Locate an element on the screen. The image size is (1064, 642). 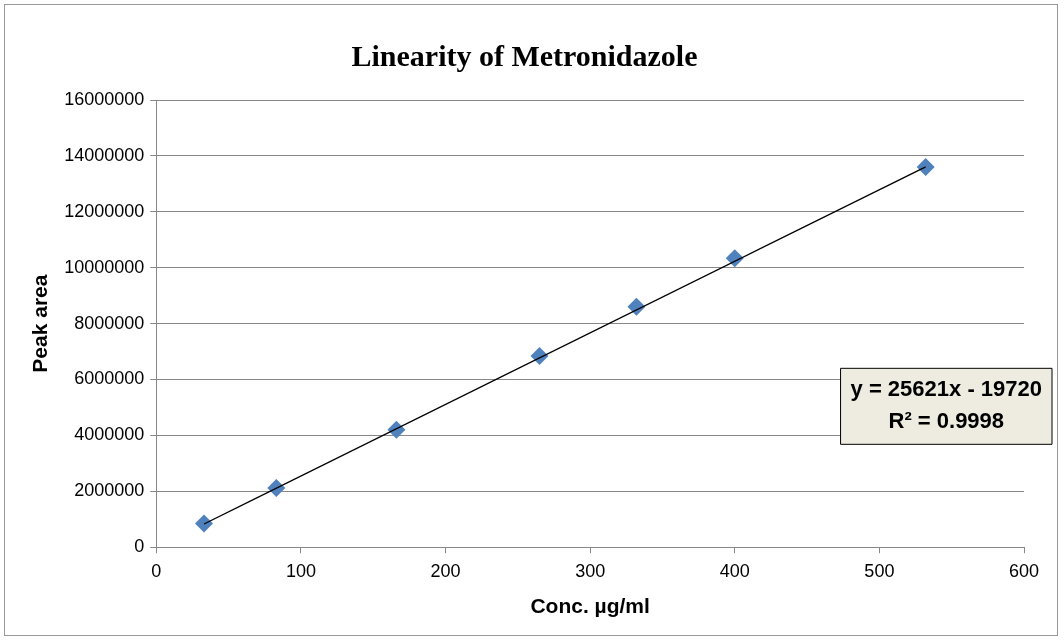
y-axis-title: Peak area is located at coordinates (40, 323).